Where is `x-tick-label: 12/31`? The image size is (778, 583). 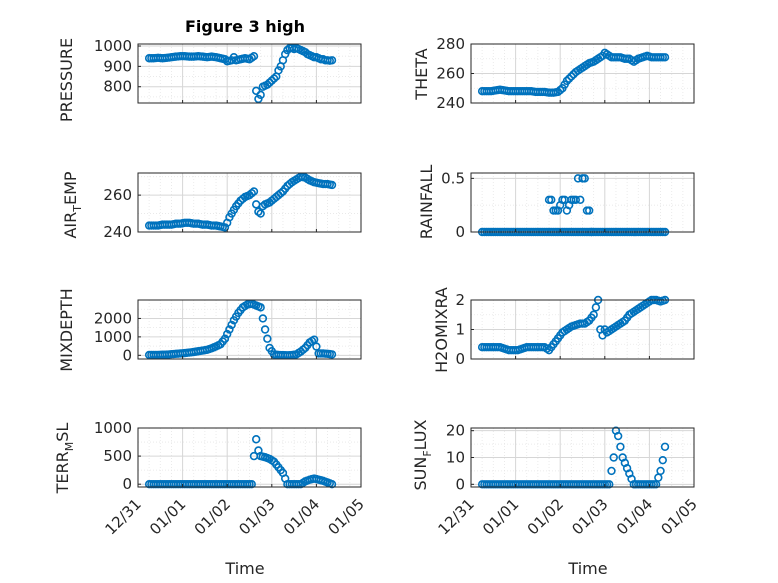 x-tick-label: 12/31 is located at coordinates (456, 516).